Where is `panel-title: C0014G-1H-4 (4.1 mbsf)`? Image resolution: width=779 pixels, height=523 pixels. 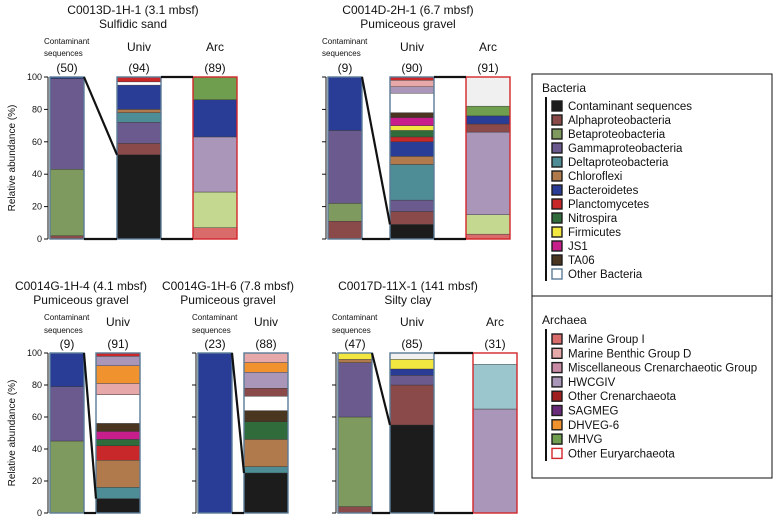 panel-title: C0014G-1H-4 (4.1 mbsf) is located at coordinates (81, 286).